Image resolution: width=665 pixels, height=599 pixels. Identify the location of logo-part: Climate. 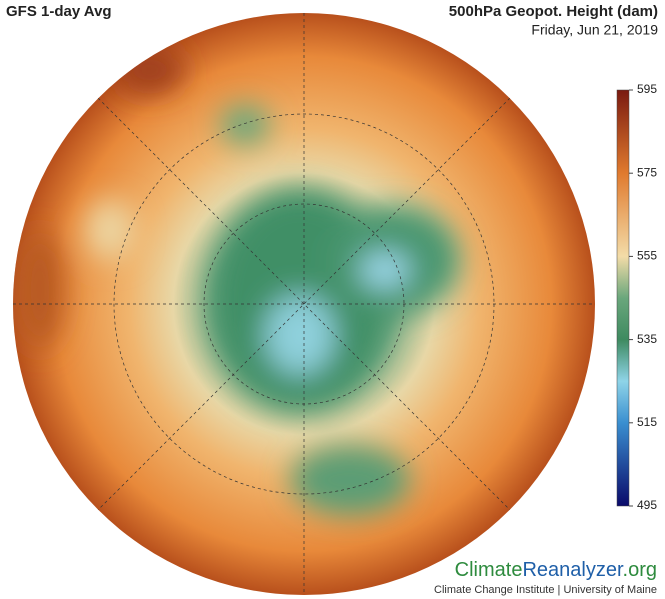
(489, 570).